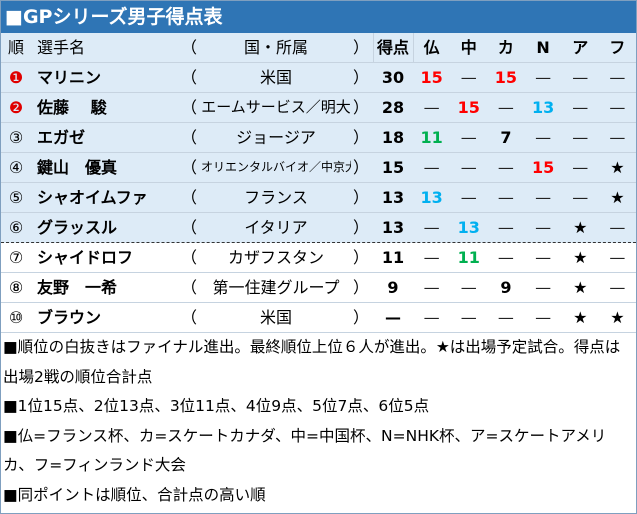 This screenshot has height=514, width=637. Describe the element at coordinates (318, 138) in the screenshot. I see `player-row: ③ エガゼ （ ジョージア ） 18 11 — 7 — — —` at that location.